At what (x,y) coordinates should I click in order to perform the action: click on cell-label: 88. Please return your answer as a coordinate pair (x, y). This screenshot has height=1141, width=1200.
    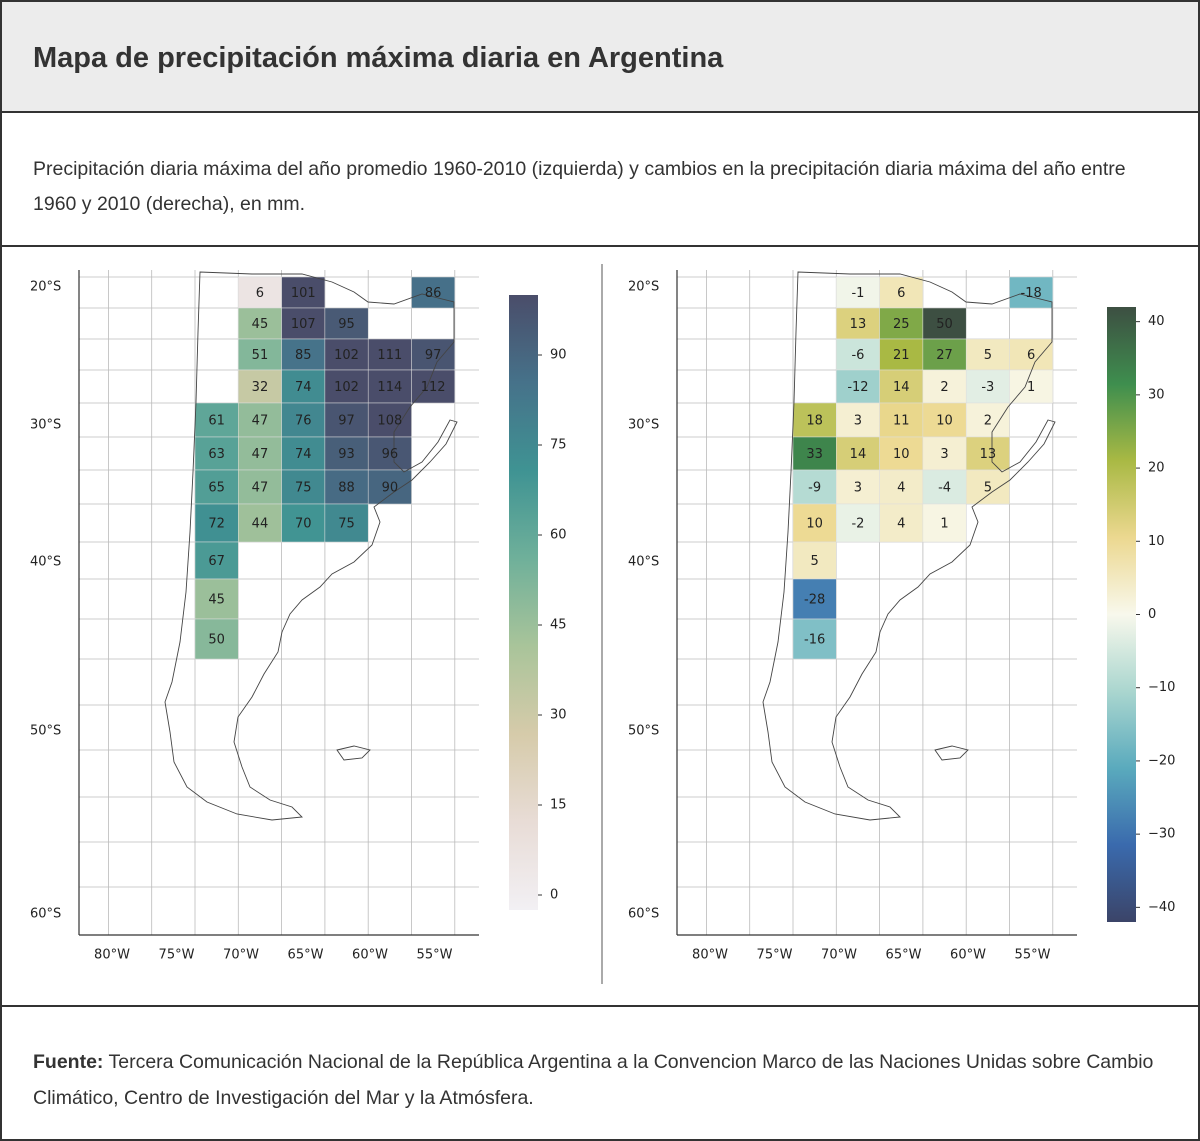
    Looking at the image, I should click on (346, 488).